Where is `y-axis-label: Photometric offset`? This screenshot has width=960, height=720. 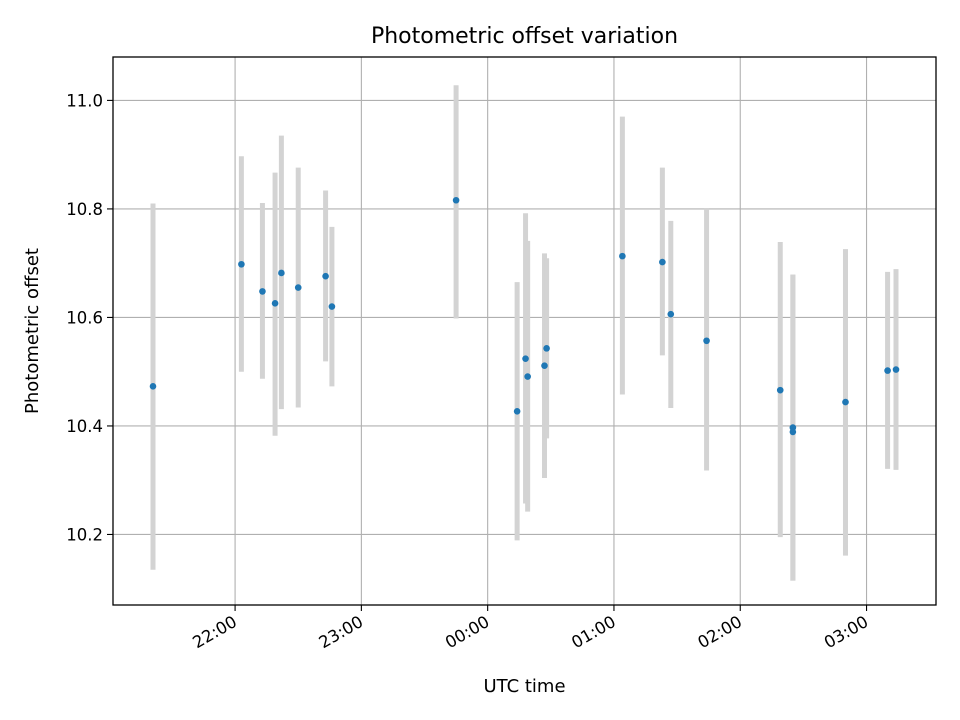 y-axis-label: Photometric offset is located at coordinates (32, 331).